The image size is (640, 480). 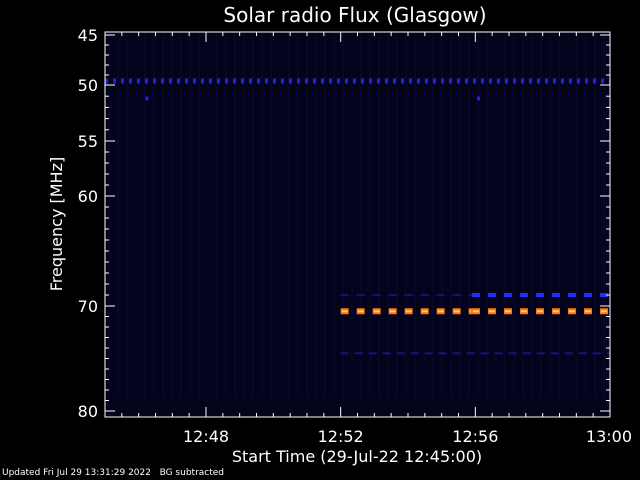 What do you see at coordinates (88, 35) in the screenshot?
I see `y-tick-label: 45` at bounding box center [88, 35].